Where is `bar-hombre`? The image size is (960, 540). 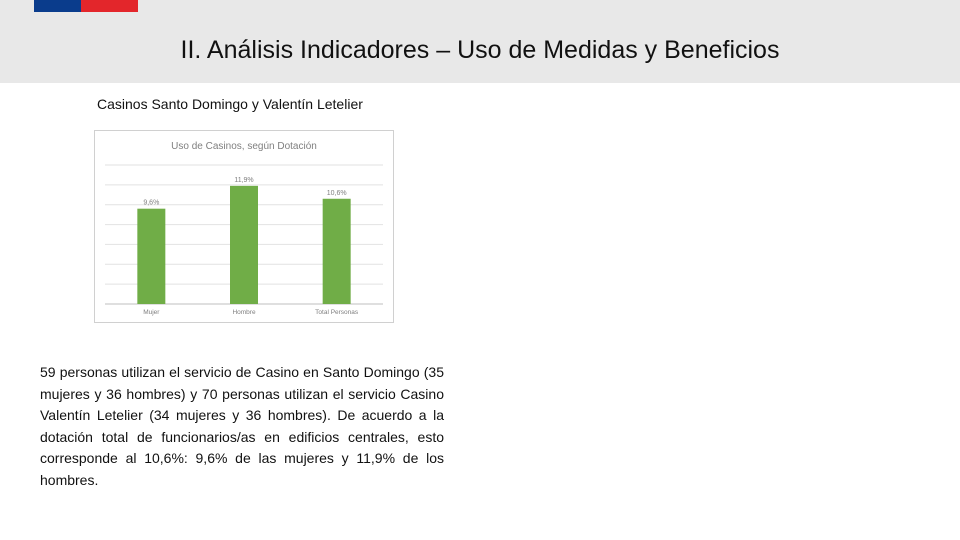
bar-hombre is located at coordinates (244, 244).